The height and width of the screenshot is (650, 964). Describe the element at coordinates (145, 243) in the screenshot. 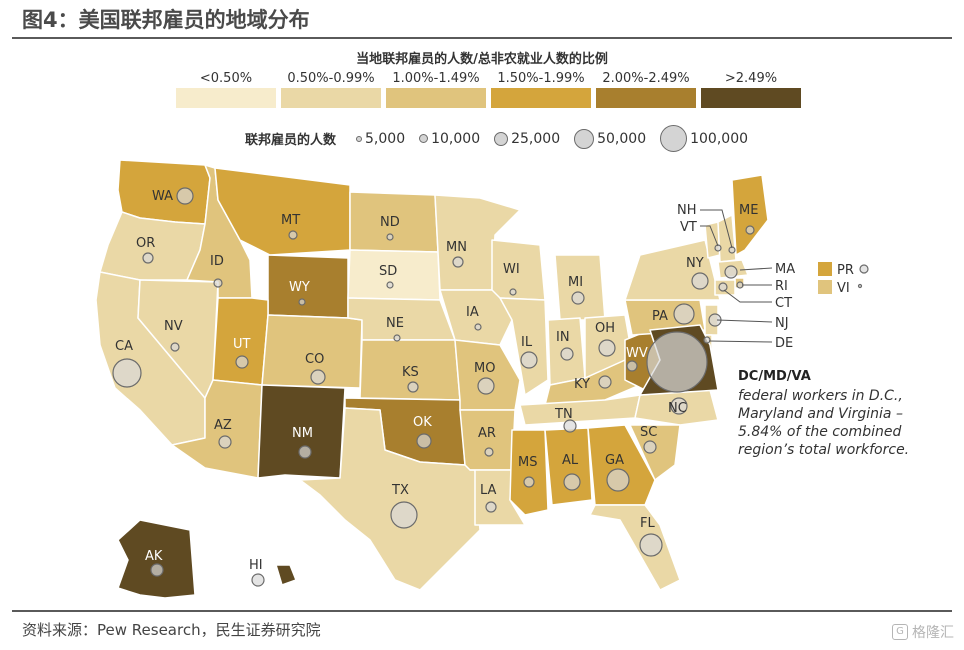

I see `label-or: OR` at that location.